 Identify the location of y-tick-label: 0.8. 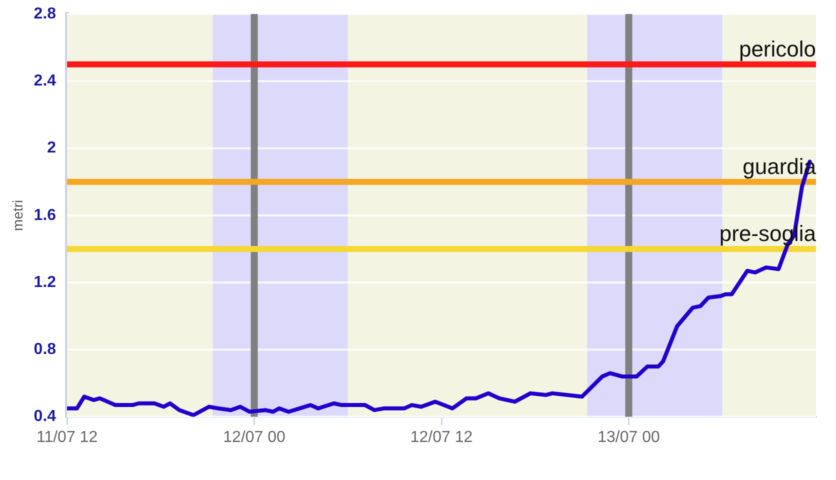
(45, 349).